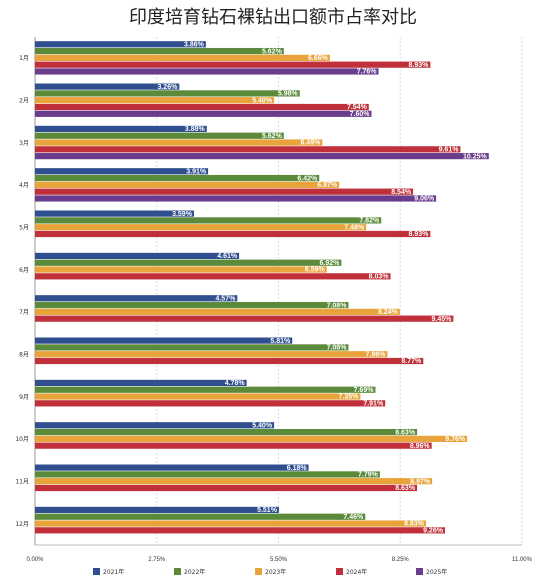 The width and height of the screenshot is (546, 587). What do you see at coordinates (436, 572) in the screenshot?
I see `legend-label: 2025年` at bounding box center [436, 572].